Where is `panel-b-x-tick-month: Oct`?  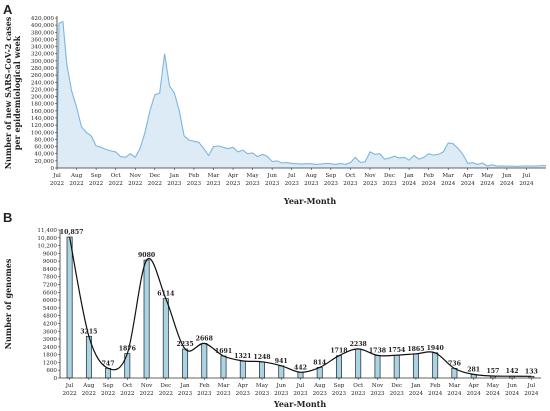 panel-b-x-tick-month: Oct is located at coordinates (358, 386).